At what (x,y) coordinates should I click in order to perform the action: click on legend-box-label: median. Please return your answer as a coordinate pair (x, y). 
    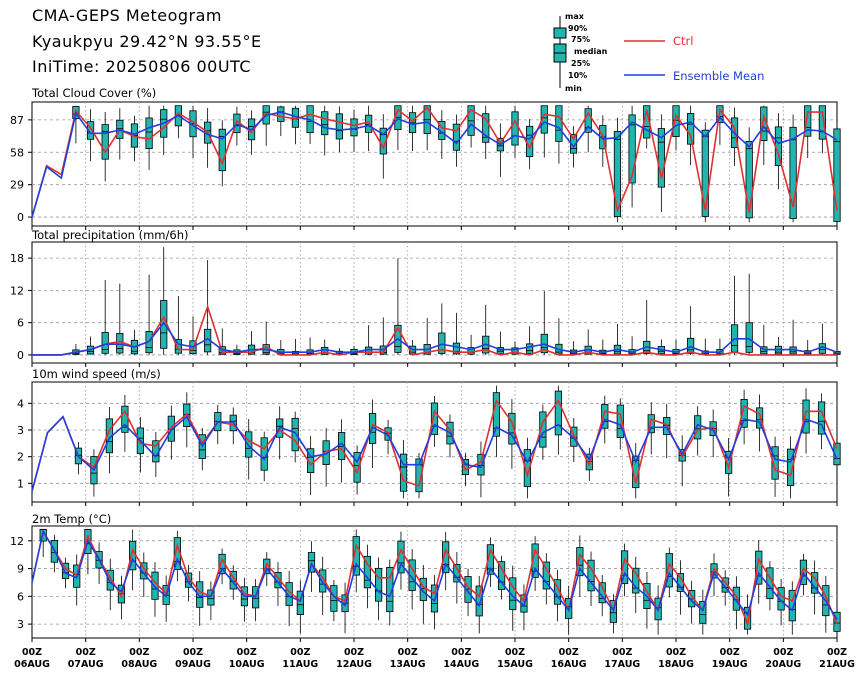
    Looking at the image, I should click on (591, 51).